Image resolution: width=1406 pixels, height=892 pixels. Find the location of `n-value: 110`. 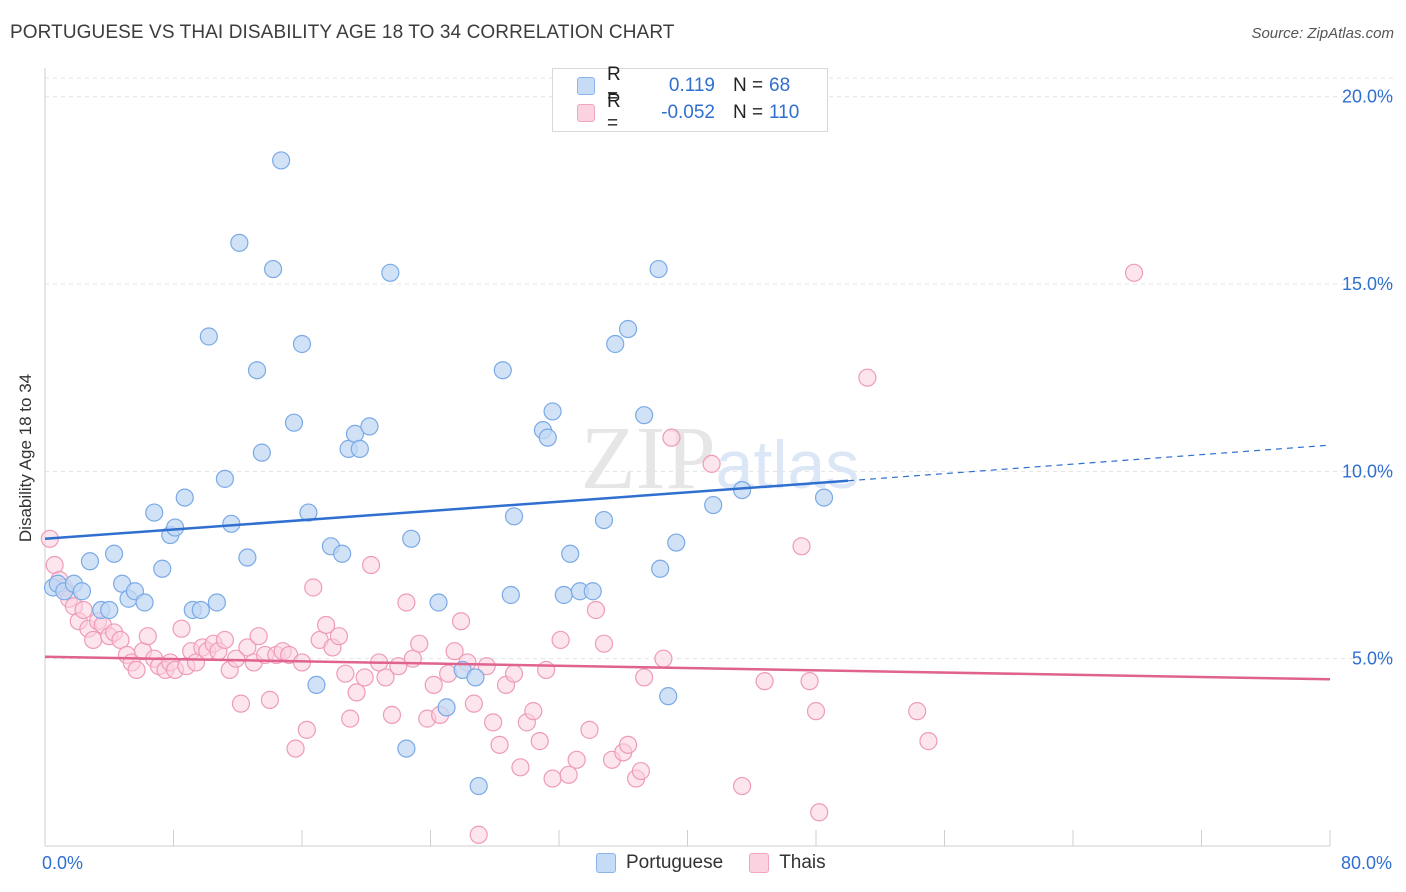

n-value: 110 is located at coordinates (784, 112).